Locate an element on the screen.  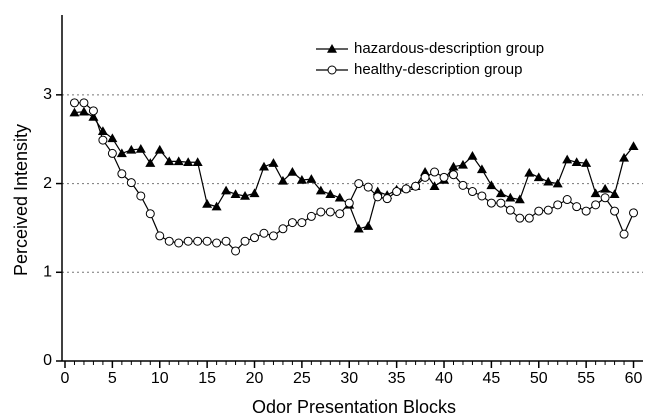
x-axis-label: Odor Presentation Blocks is located at coordinates (354, 407).